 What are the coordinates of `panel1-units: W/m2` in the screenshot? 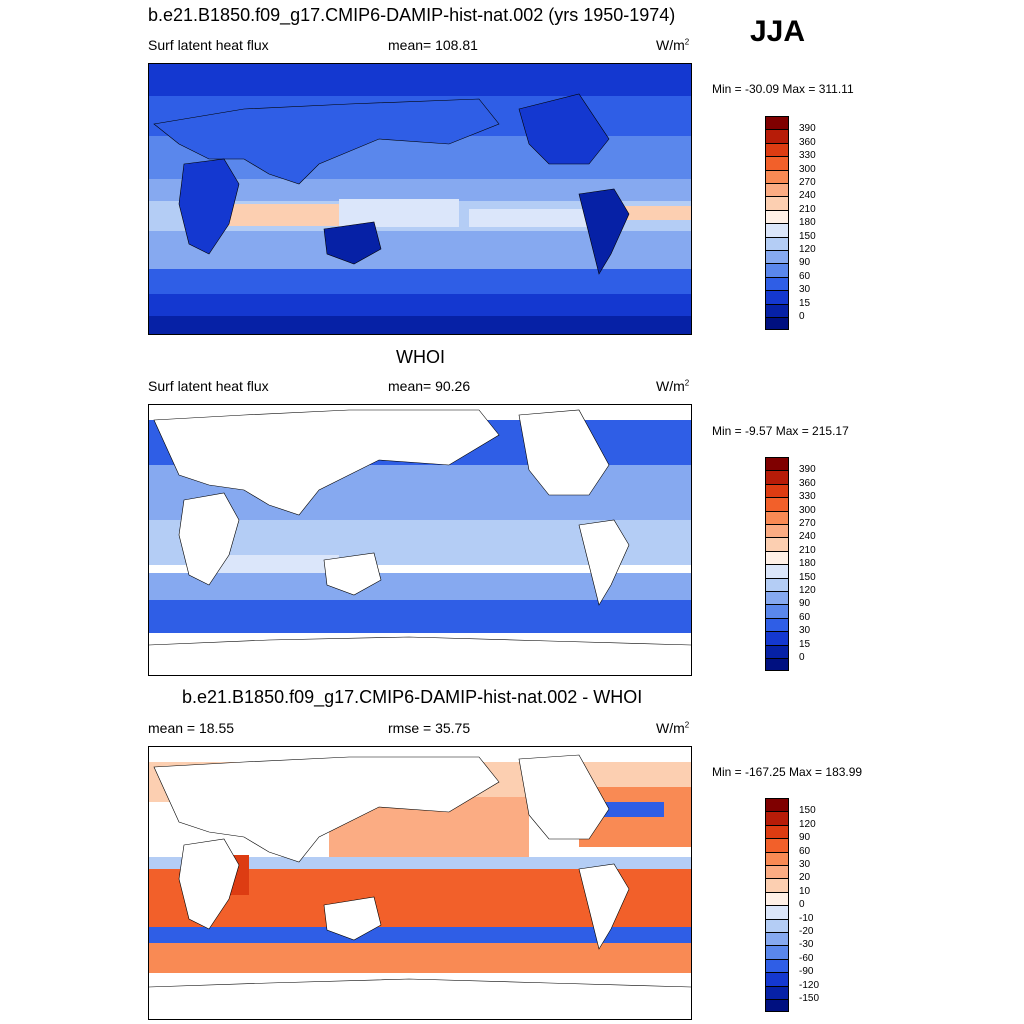 It's located at (673, 45).